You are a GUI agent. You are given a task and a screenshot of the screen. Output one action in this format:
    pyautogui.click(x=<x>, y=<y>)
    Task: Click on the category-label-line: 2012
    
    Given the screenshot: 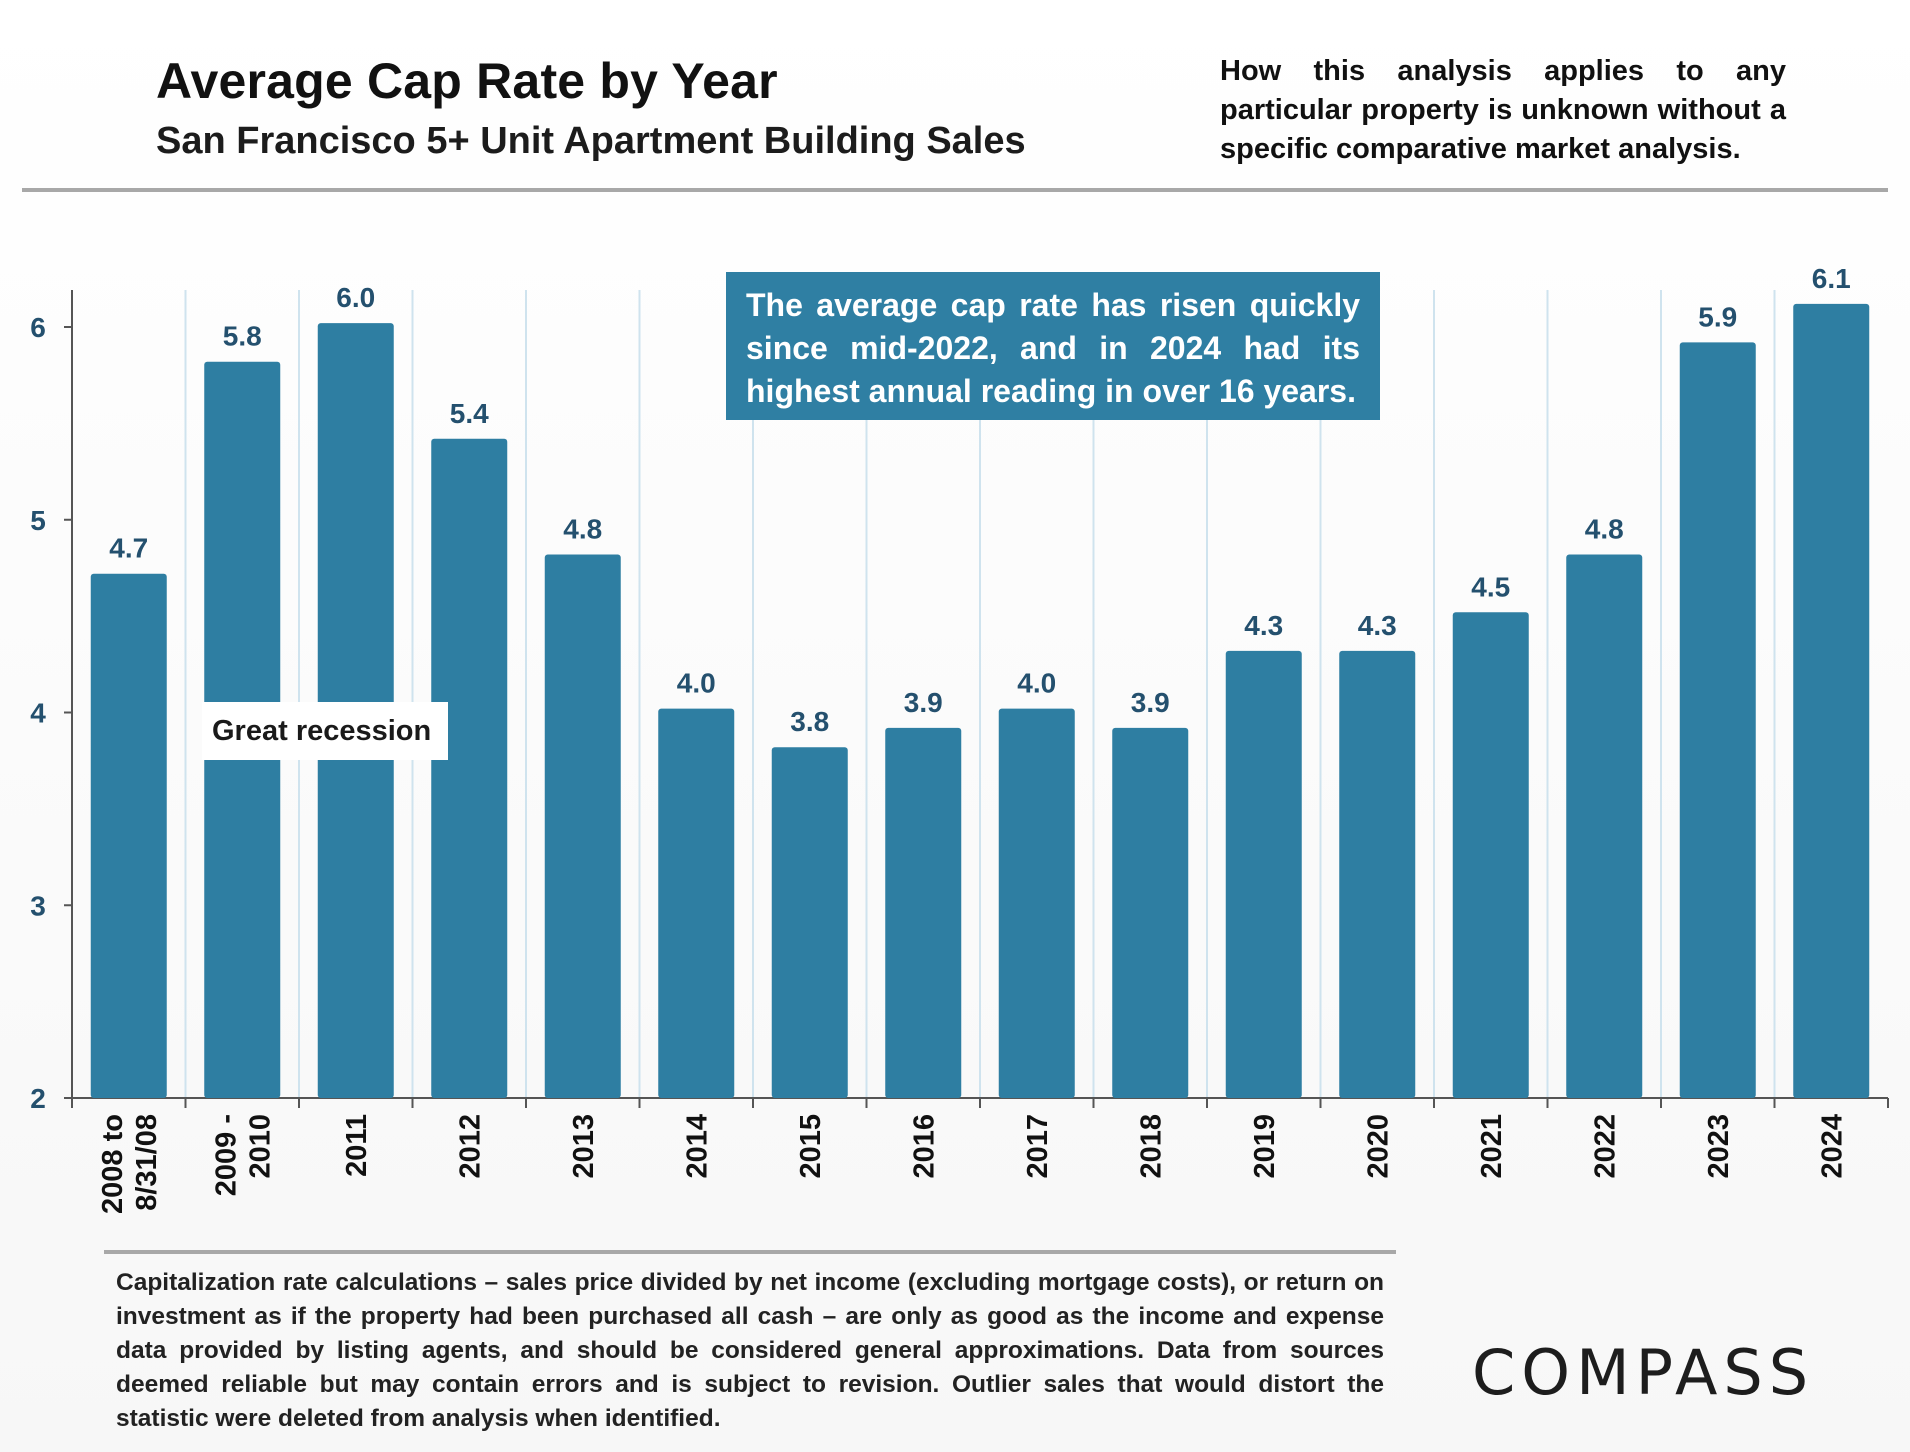 What is the action you would take?
    pyautogui.click(x=470, y=1146)
    